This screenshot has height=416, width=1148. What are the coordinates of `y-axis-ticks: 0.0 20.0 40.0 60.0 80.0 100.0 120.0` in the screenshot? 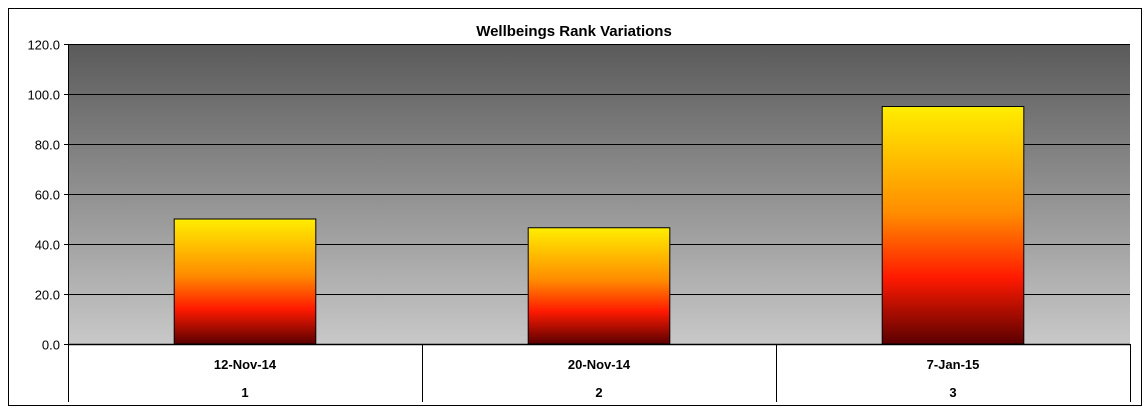 It's located at (48, 195).